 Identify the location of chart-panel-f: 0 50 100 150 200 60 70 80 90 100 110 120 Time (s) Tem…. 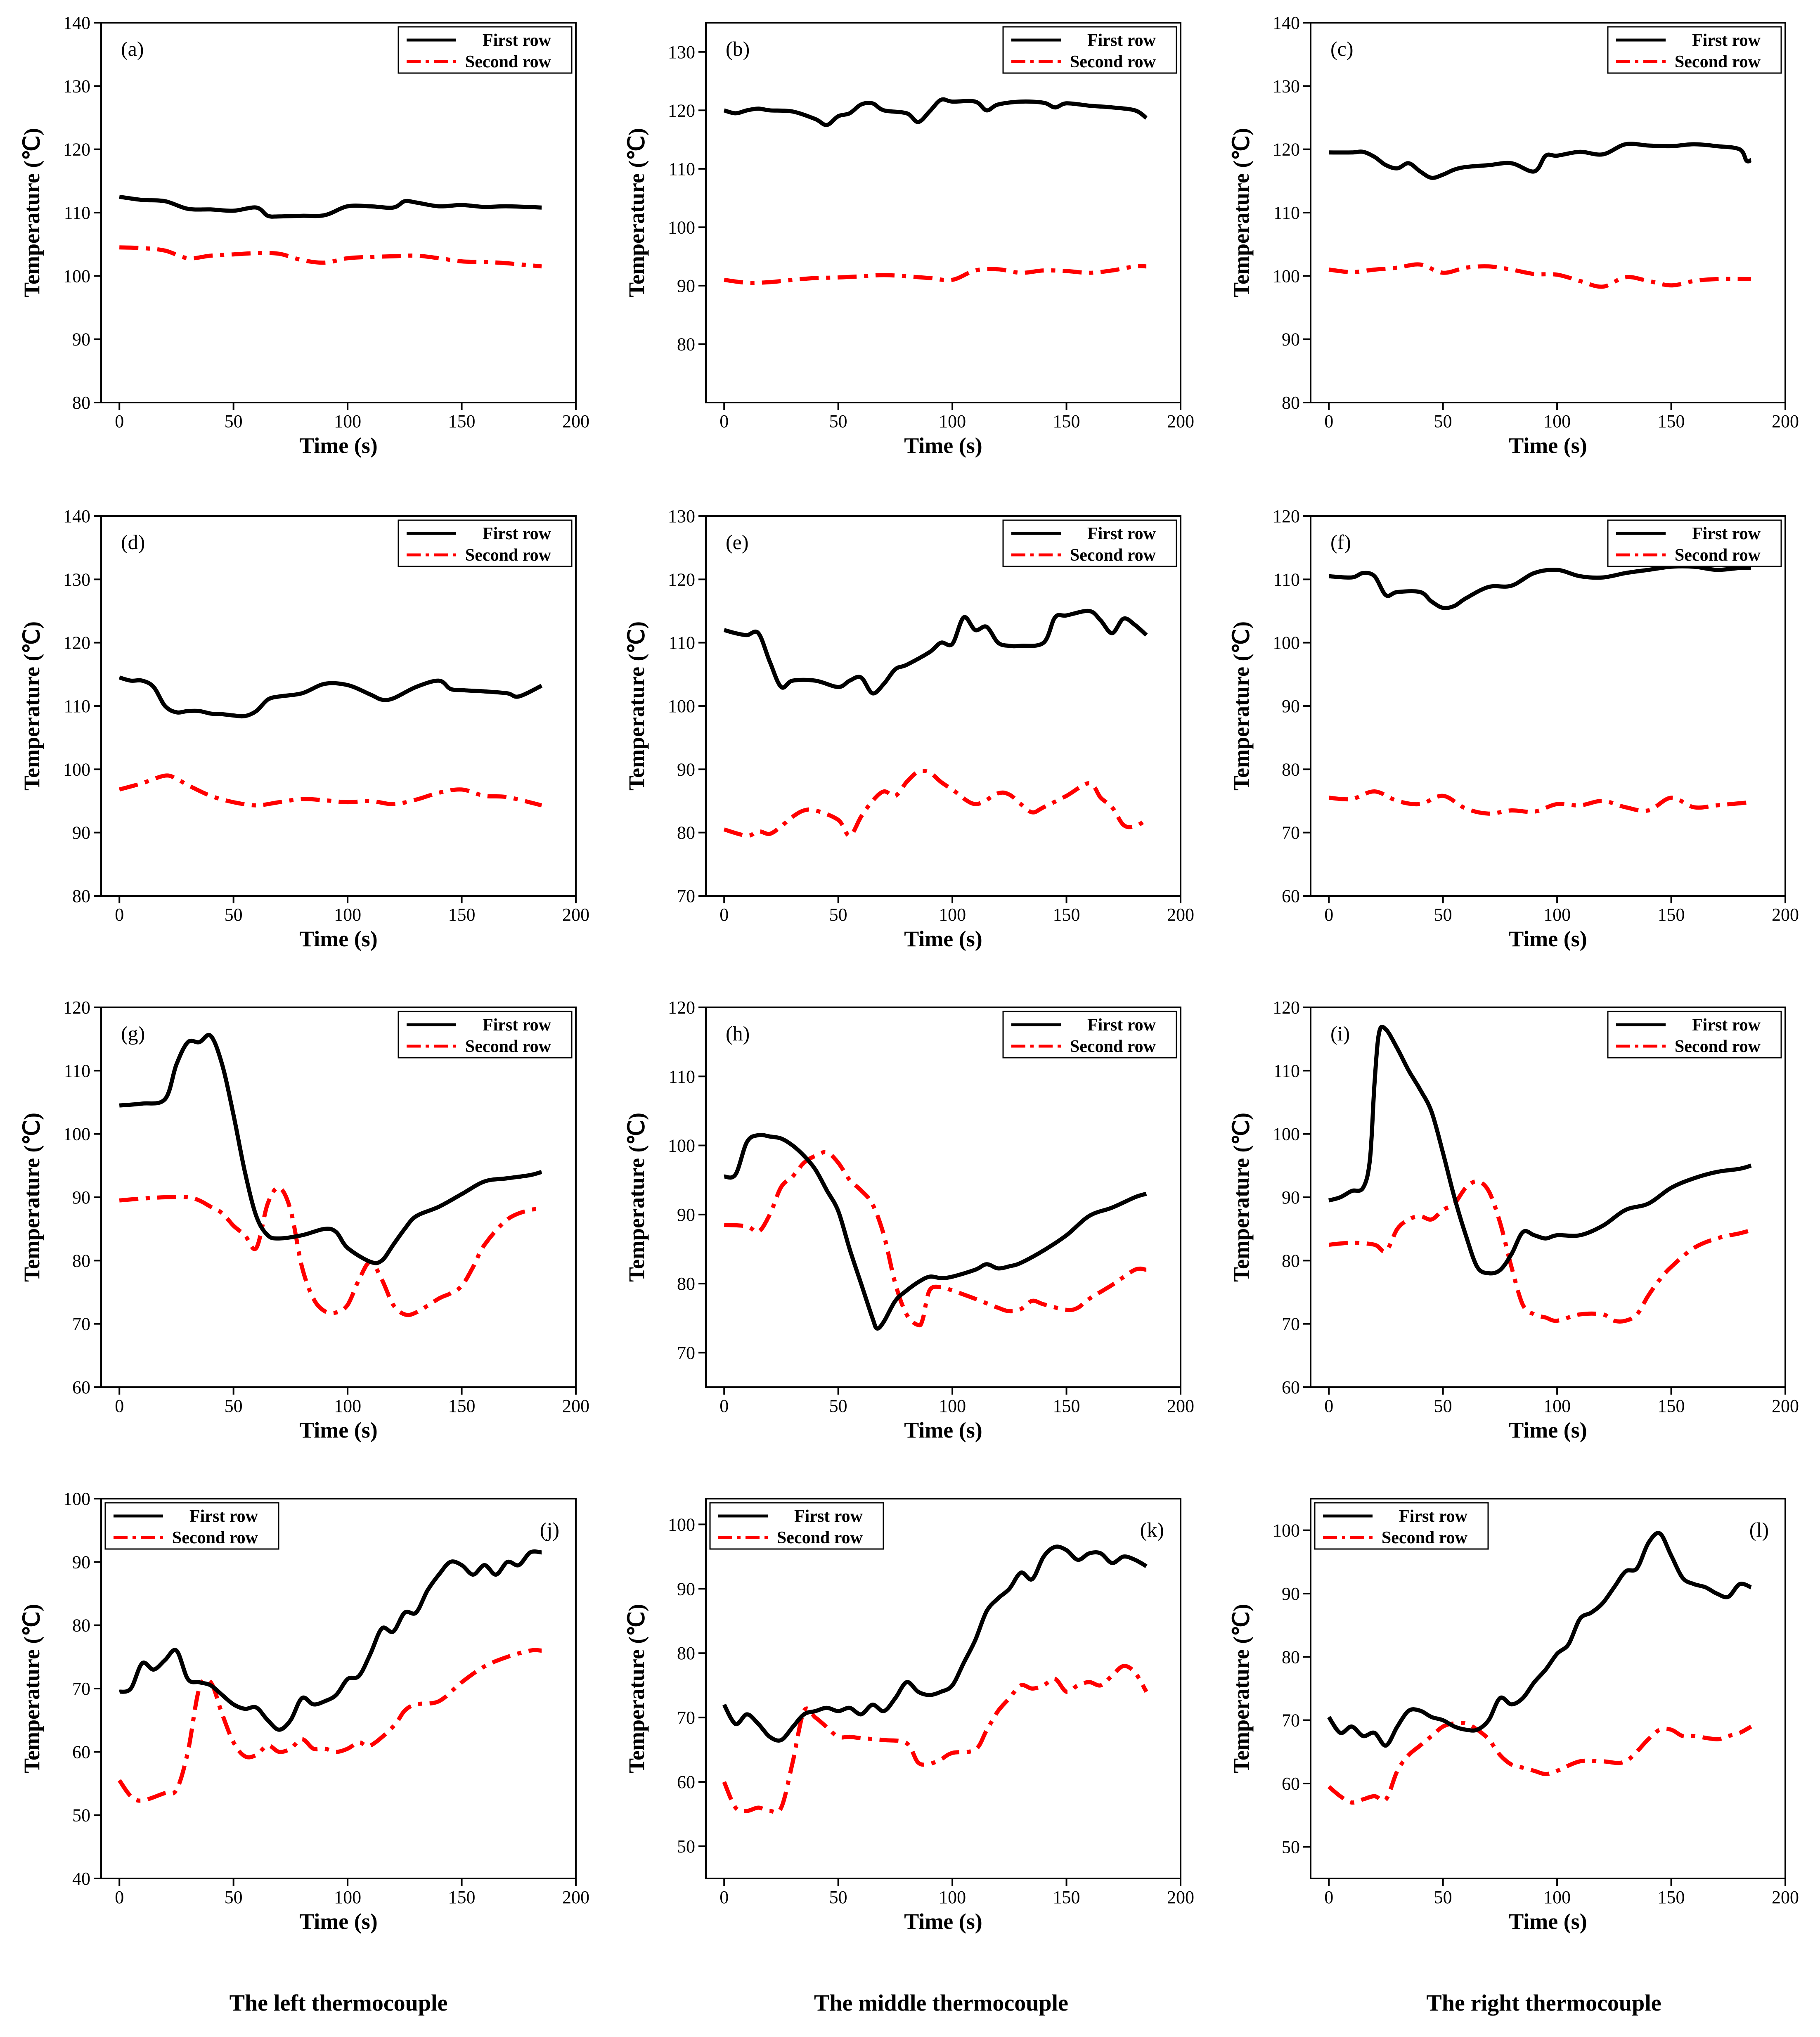
(1514, 728).